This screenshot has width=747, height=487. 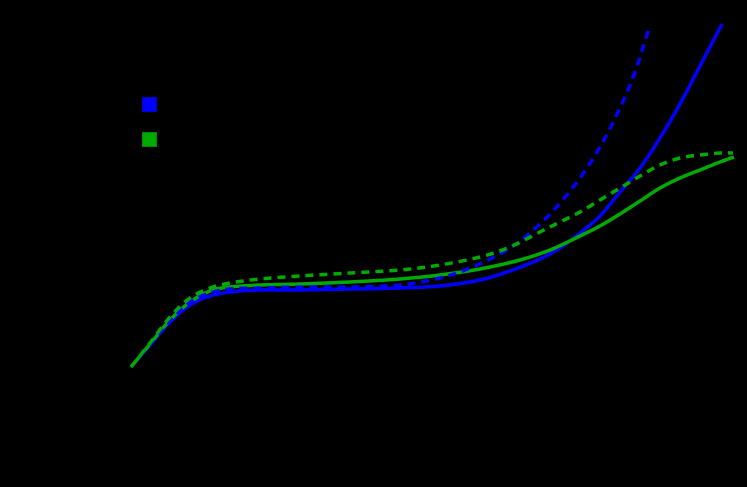 What do you see at coordinates (149, 139) in the screenshot?
I see `legend-swatch-green` at bounding box center [149, 139].